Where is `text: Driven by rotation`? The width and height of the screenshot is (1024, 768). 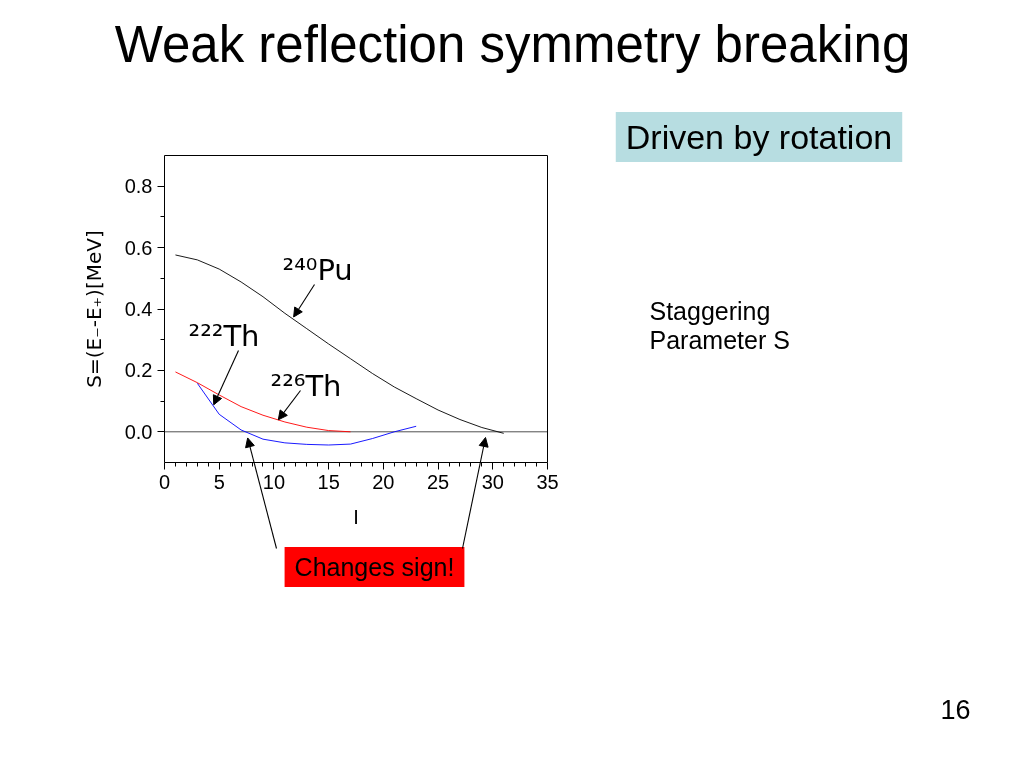 text: Driven by rotation is located at coordinates (759, 137).